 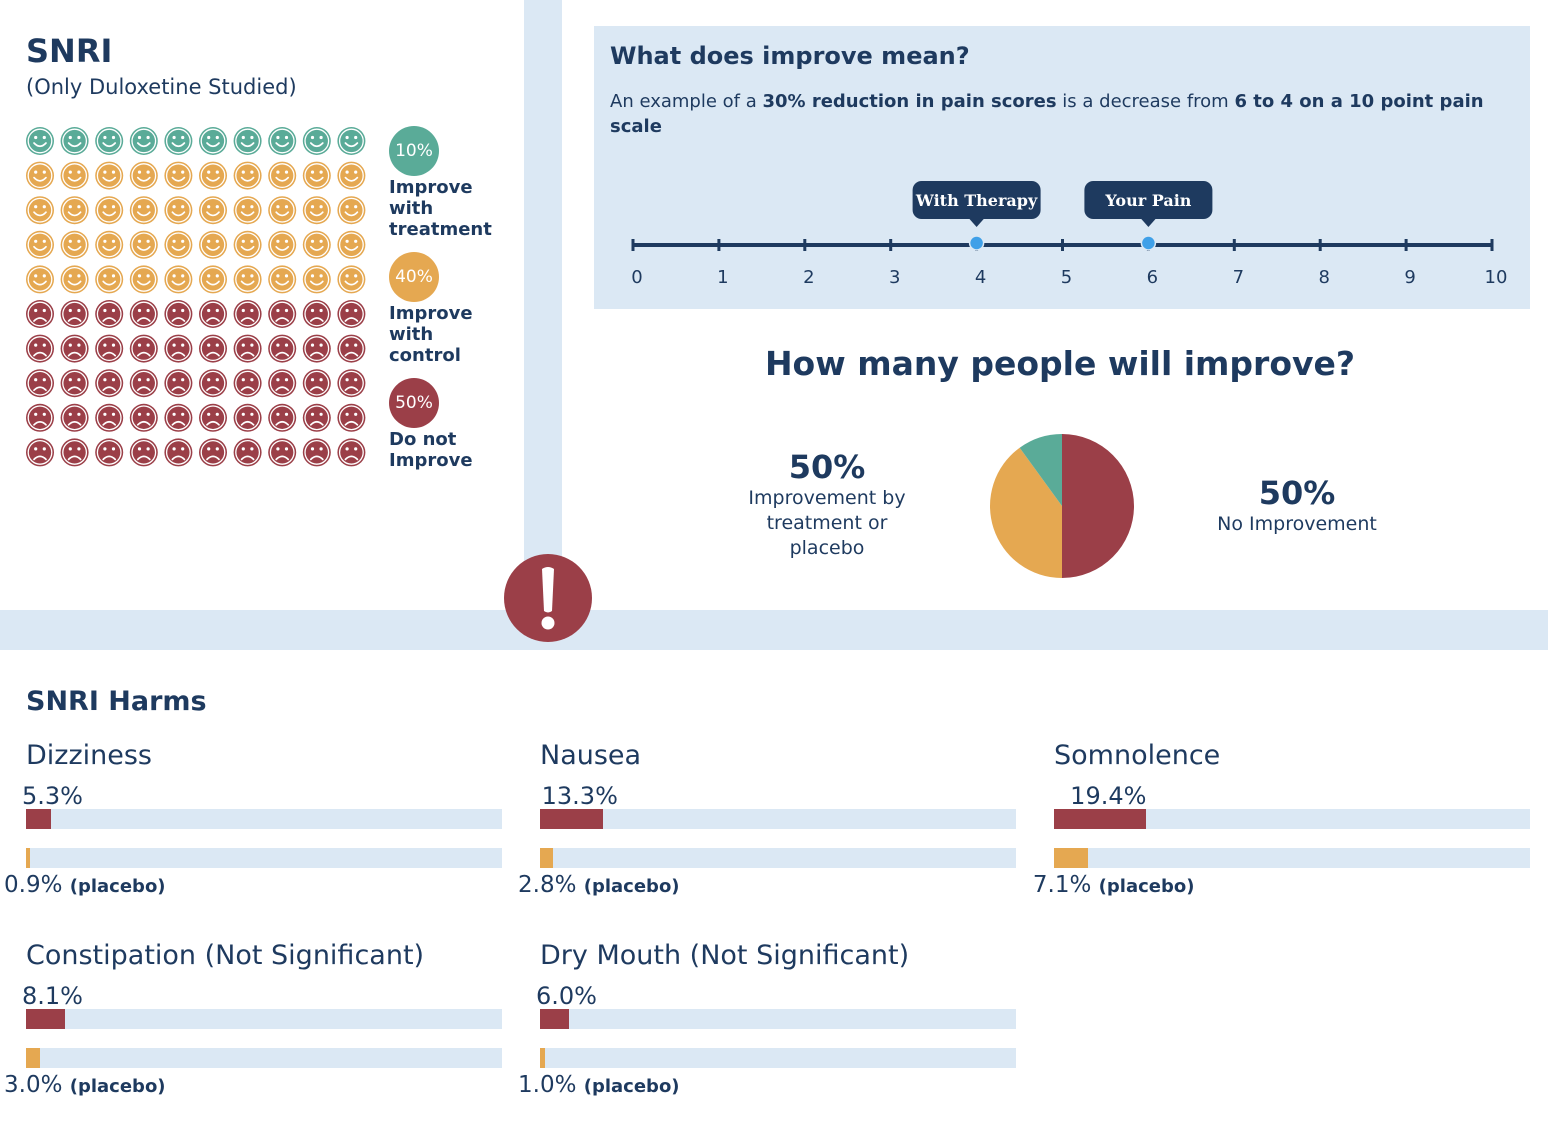 I want to click on improvement-pie-chart, so click(x=1062, y=506).